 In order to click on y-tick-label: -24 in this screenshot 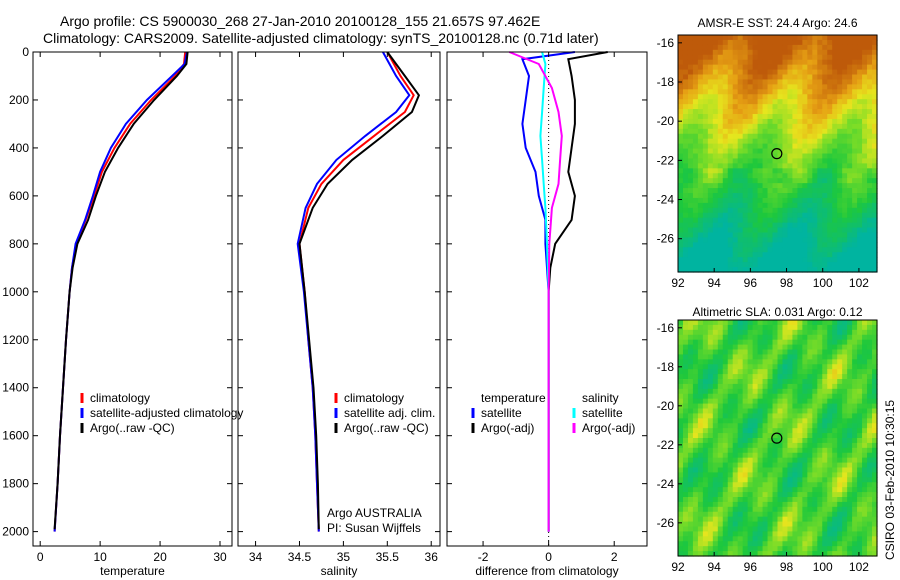, I will do `click(666, 484)`.